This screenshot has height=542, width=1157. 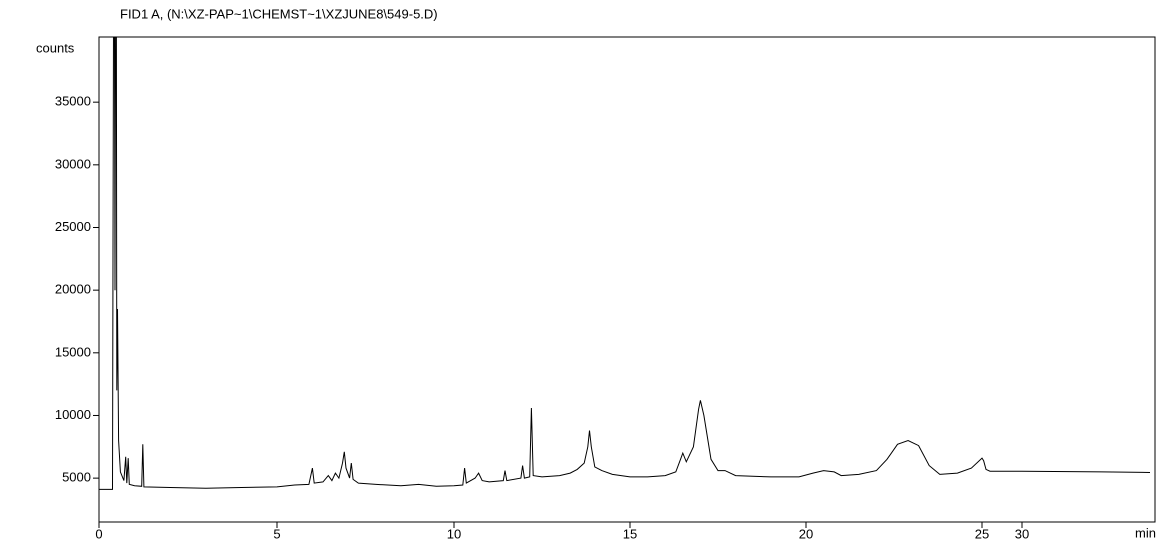 I want to click on x-tick-label: 10, so click(x=454, y=533).